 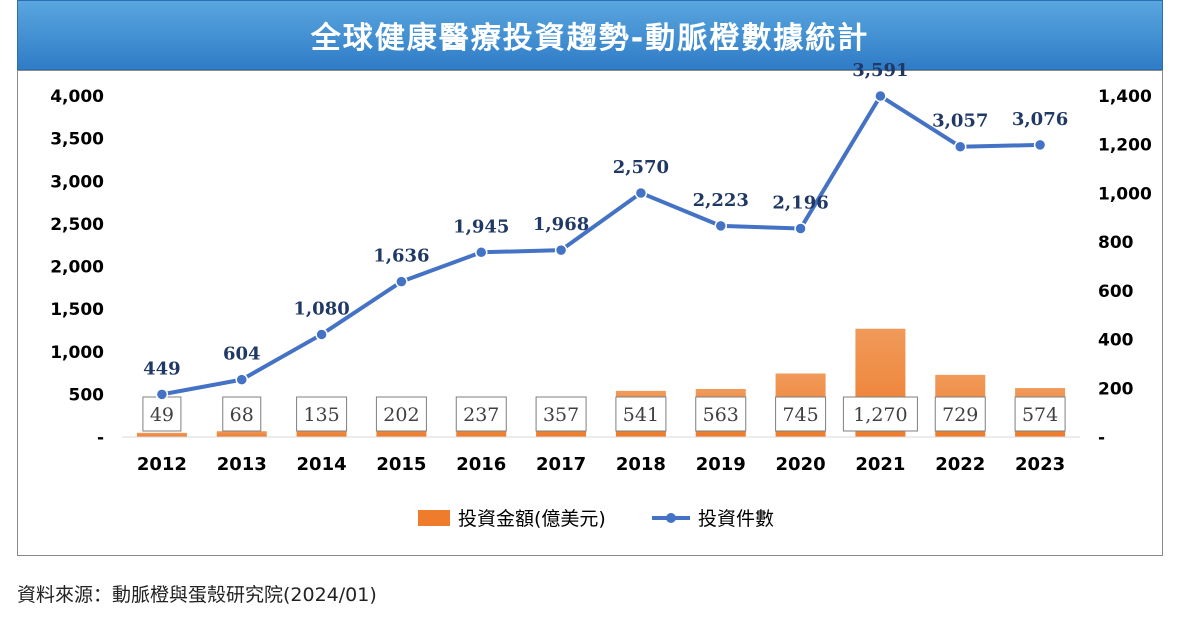 What do you see at coordinates (1125, 97) in the screenshot?
I see `right-axis-tick-label: 1,400` at bounding box center [1125, 97].